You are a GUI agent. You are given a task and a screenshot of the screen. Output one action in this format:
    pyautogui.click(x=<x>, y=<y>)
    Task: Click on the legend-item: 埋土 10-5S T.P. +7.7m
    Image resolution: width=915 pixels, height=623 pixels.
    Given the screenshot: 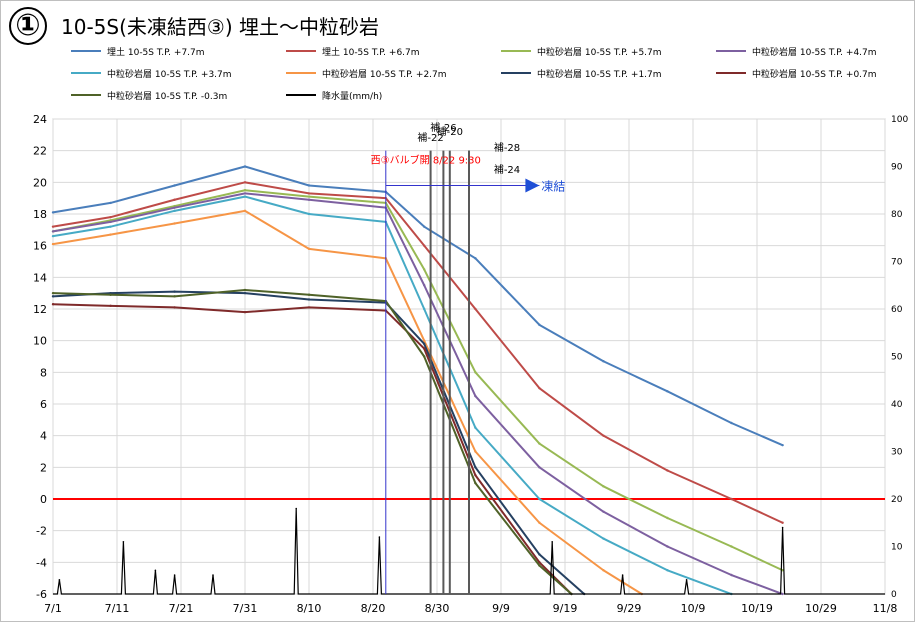 What is the action you would take?
    pyautogui.click(x=138, y=51)
    